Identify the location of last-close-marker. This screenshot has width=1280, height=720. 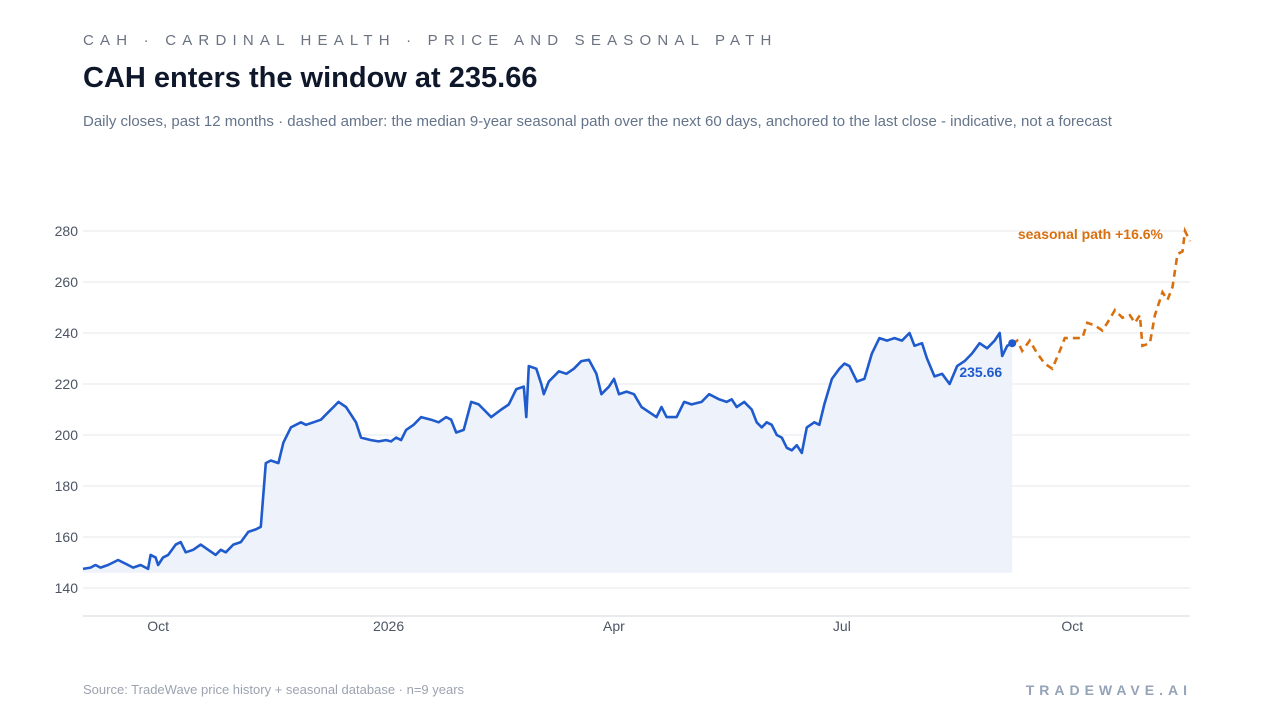
(1012, 343).